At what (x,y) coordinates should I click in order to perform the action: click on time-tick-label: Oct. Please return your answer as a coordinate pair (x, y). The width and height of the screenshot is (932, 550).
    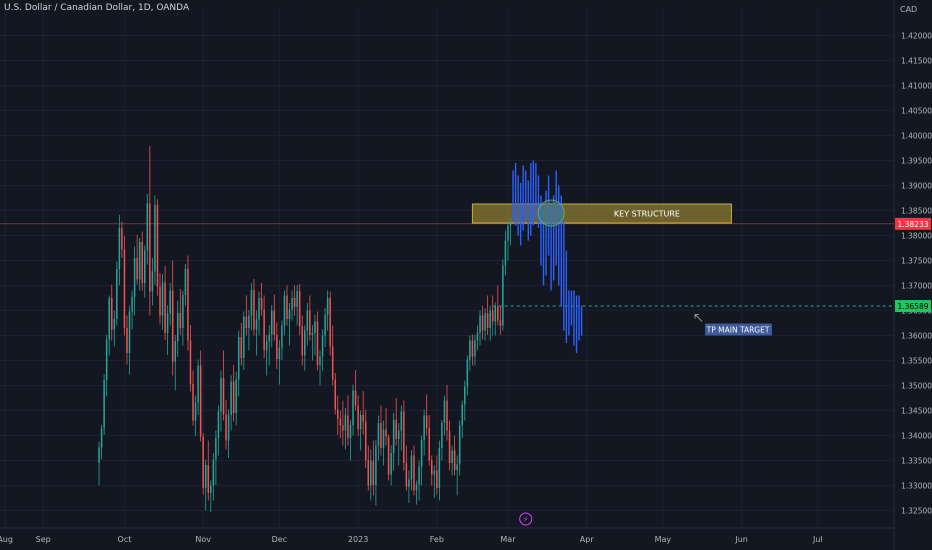
    Looking at the image, I should click on (125, 539).